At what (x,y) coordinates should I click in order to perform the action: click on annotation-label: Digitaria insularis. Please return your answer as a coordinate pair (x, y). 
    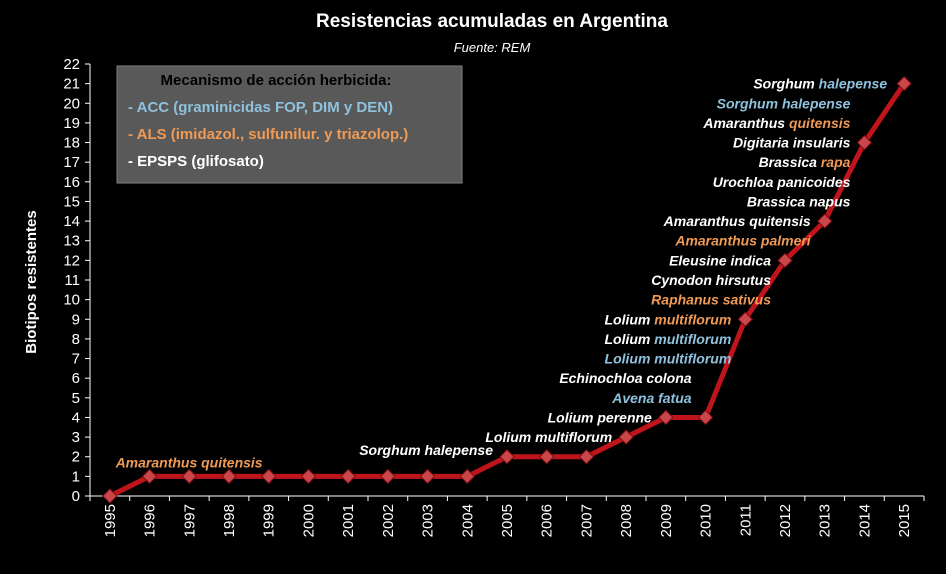
    Looking at the image, I should click on (792, 143).